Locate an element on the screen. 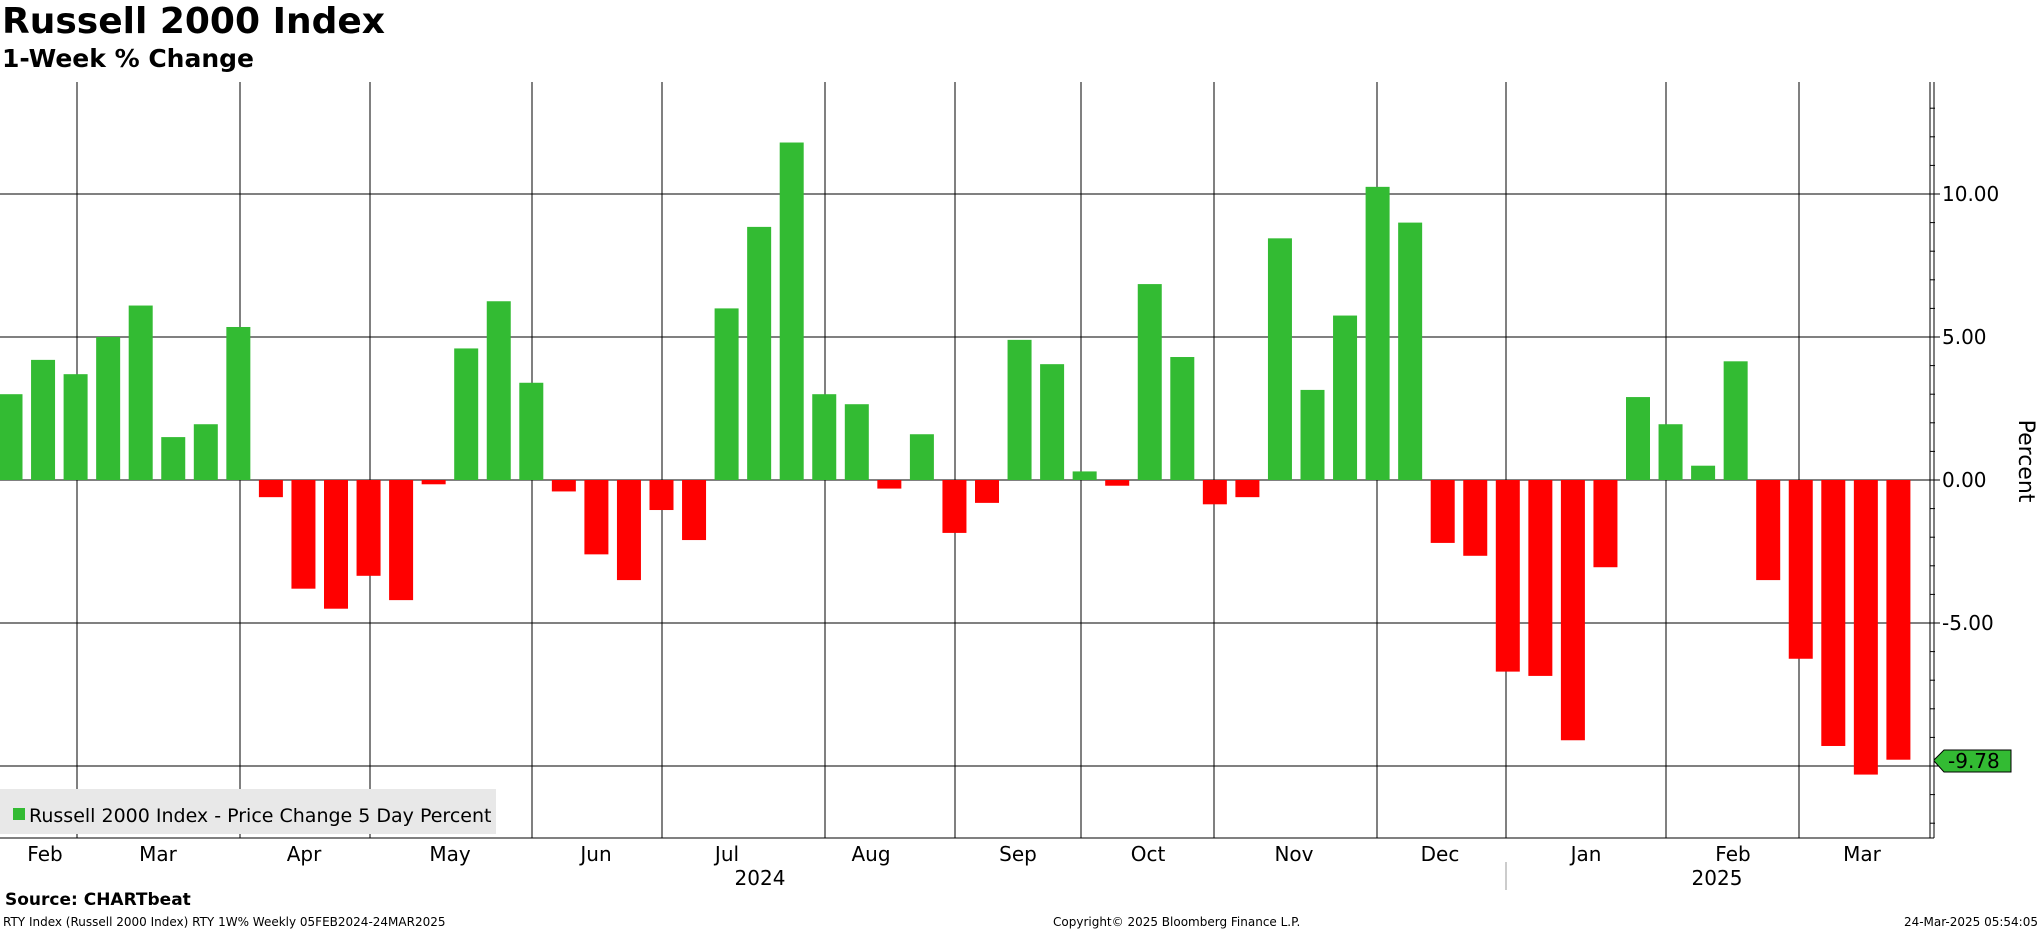 The image size is (2041, 932). last-value-marker is located at coordinates (1972, 761).